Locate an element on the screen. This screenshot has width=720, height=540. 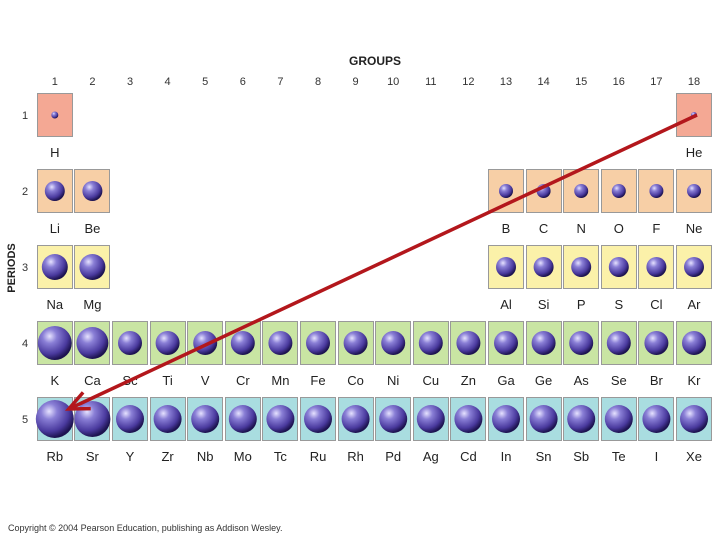
atom-sphere-sn is located at coordinates (543, 419).